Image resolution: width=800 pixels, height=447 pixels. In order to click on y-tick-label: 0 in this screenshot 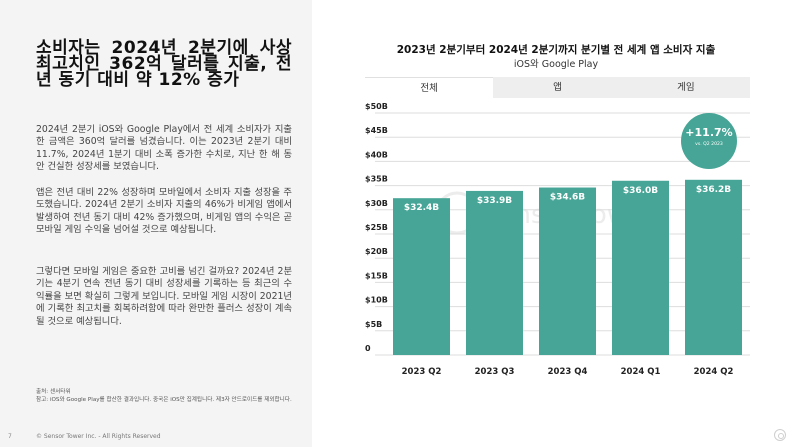, I will do `click(368, 348)`.